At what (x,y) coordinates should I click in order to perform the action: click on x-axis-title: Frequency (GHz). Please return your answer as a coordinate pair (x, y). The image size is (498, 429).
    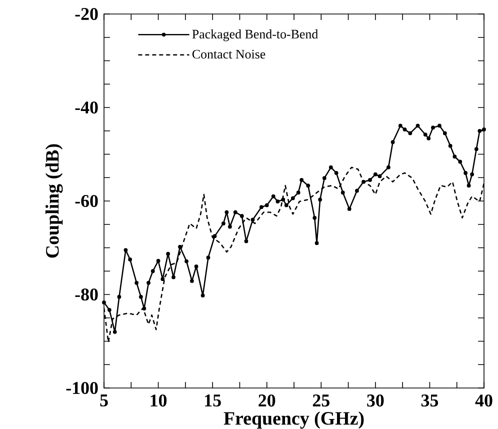
    Looking at the image, I should click on (294, 420).